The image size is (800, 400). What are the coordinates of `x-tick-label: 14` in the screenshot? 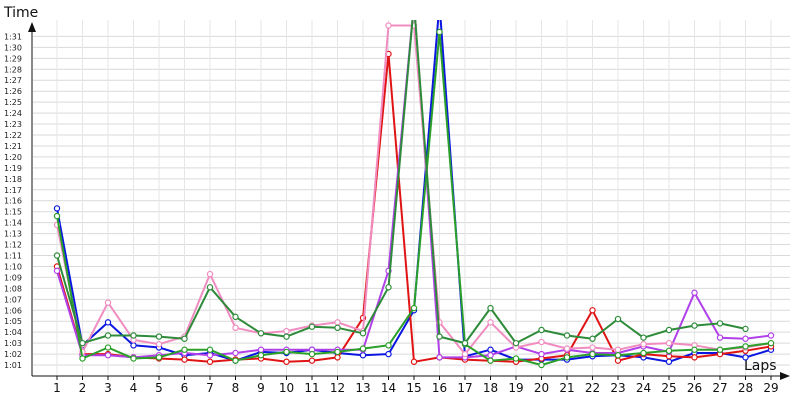 It's located at (388, 388).